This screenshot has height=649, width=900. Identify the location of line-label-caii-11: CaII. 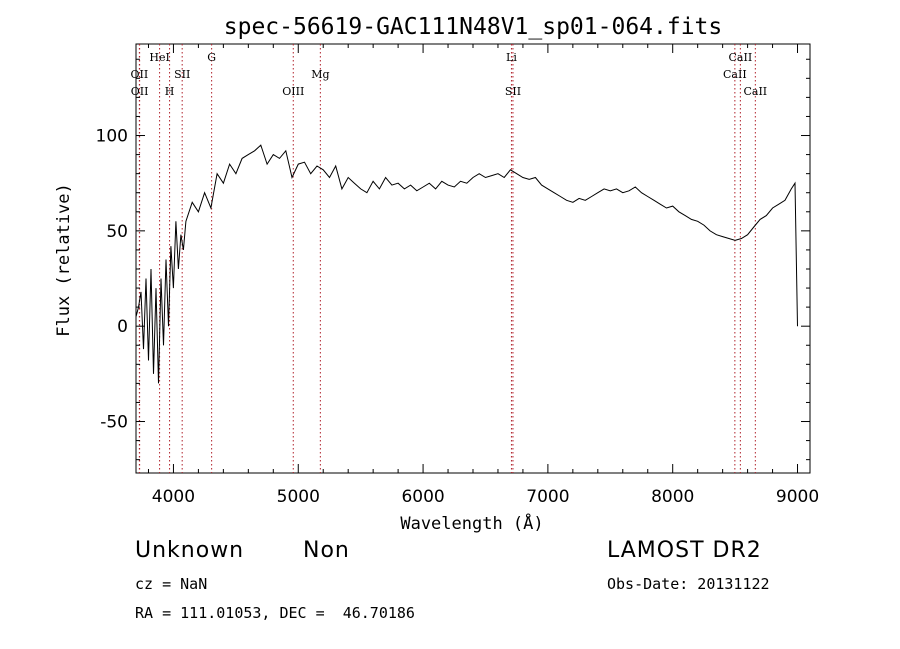
(741, 57).